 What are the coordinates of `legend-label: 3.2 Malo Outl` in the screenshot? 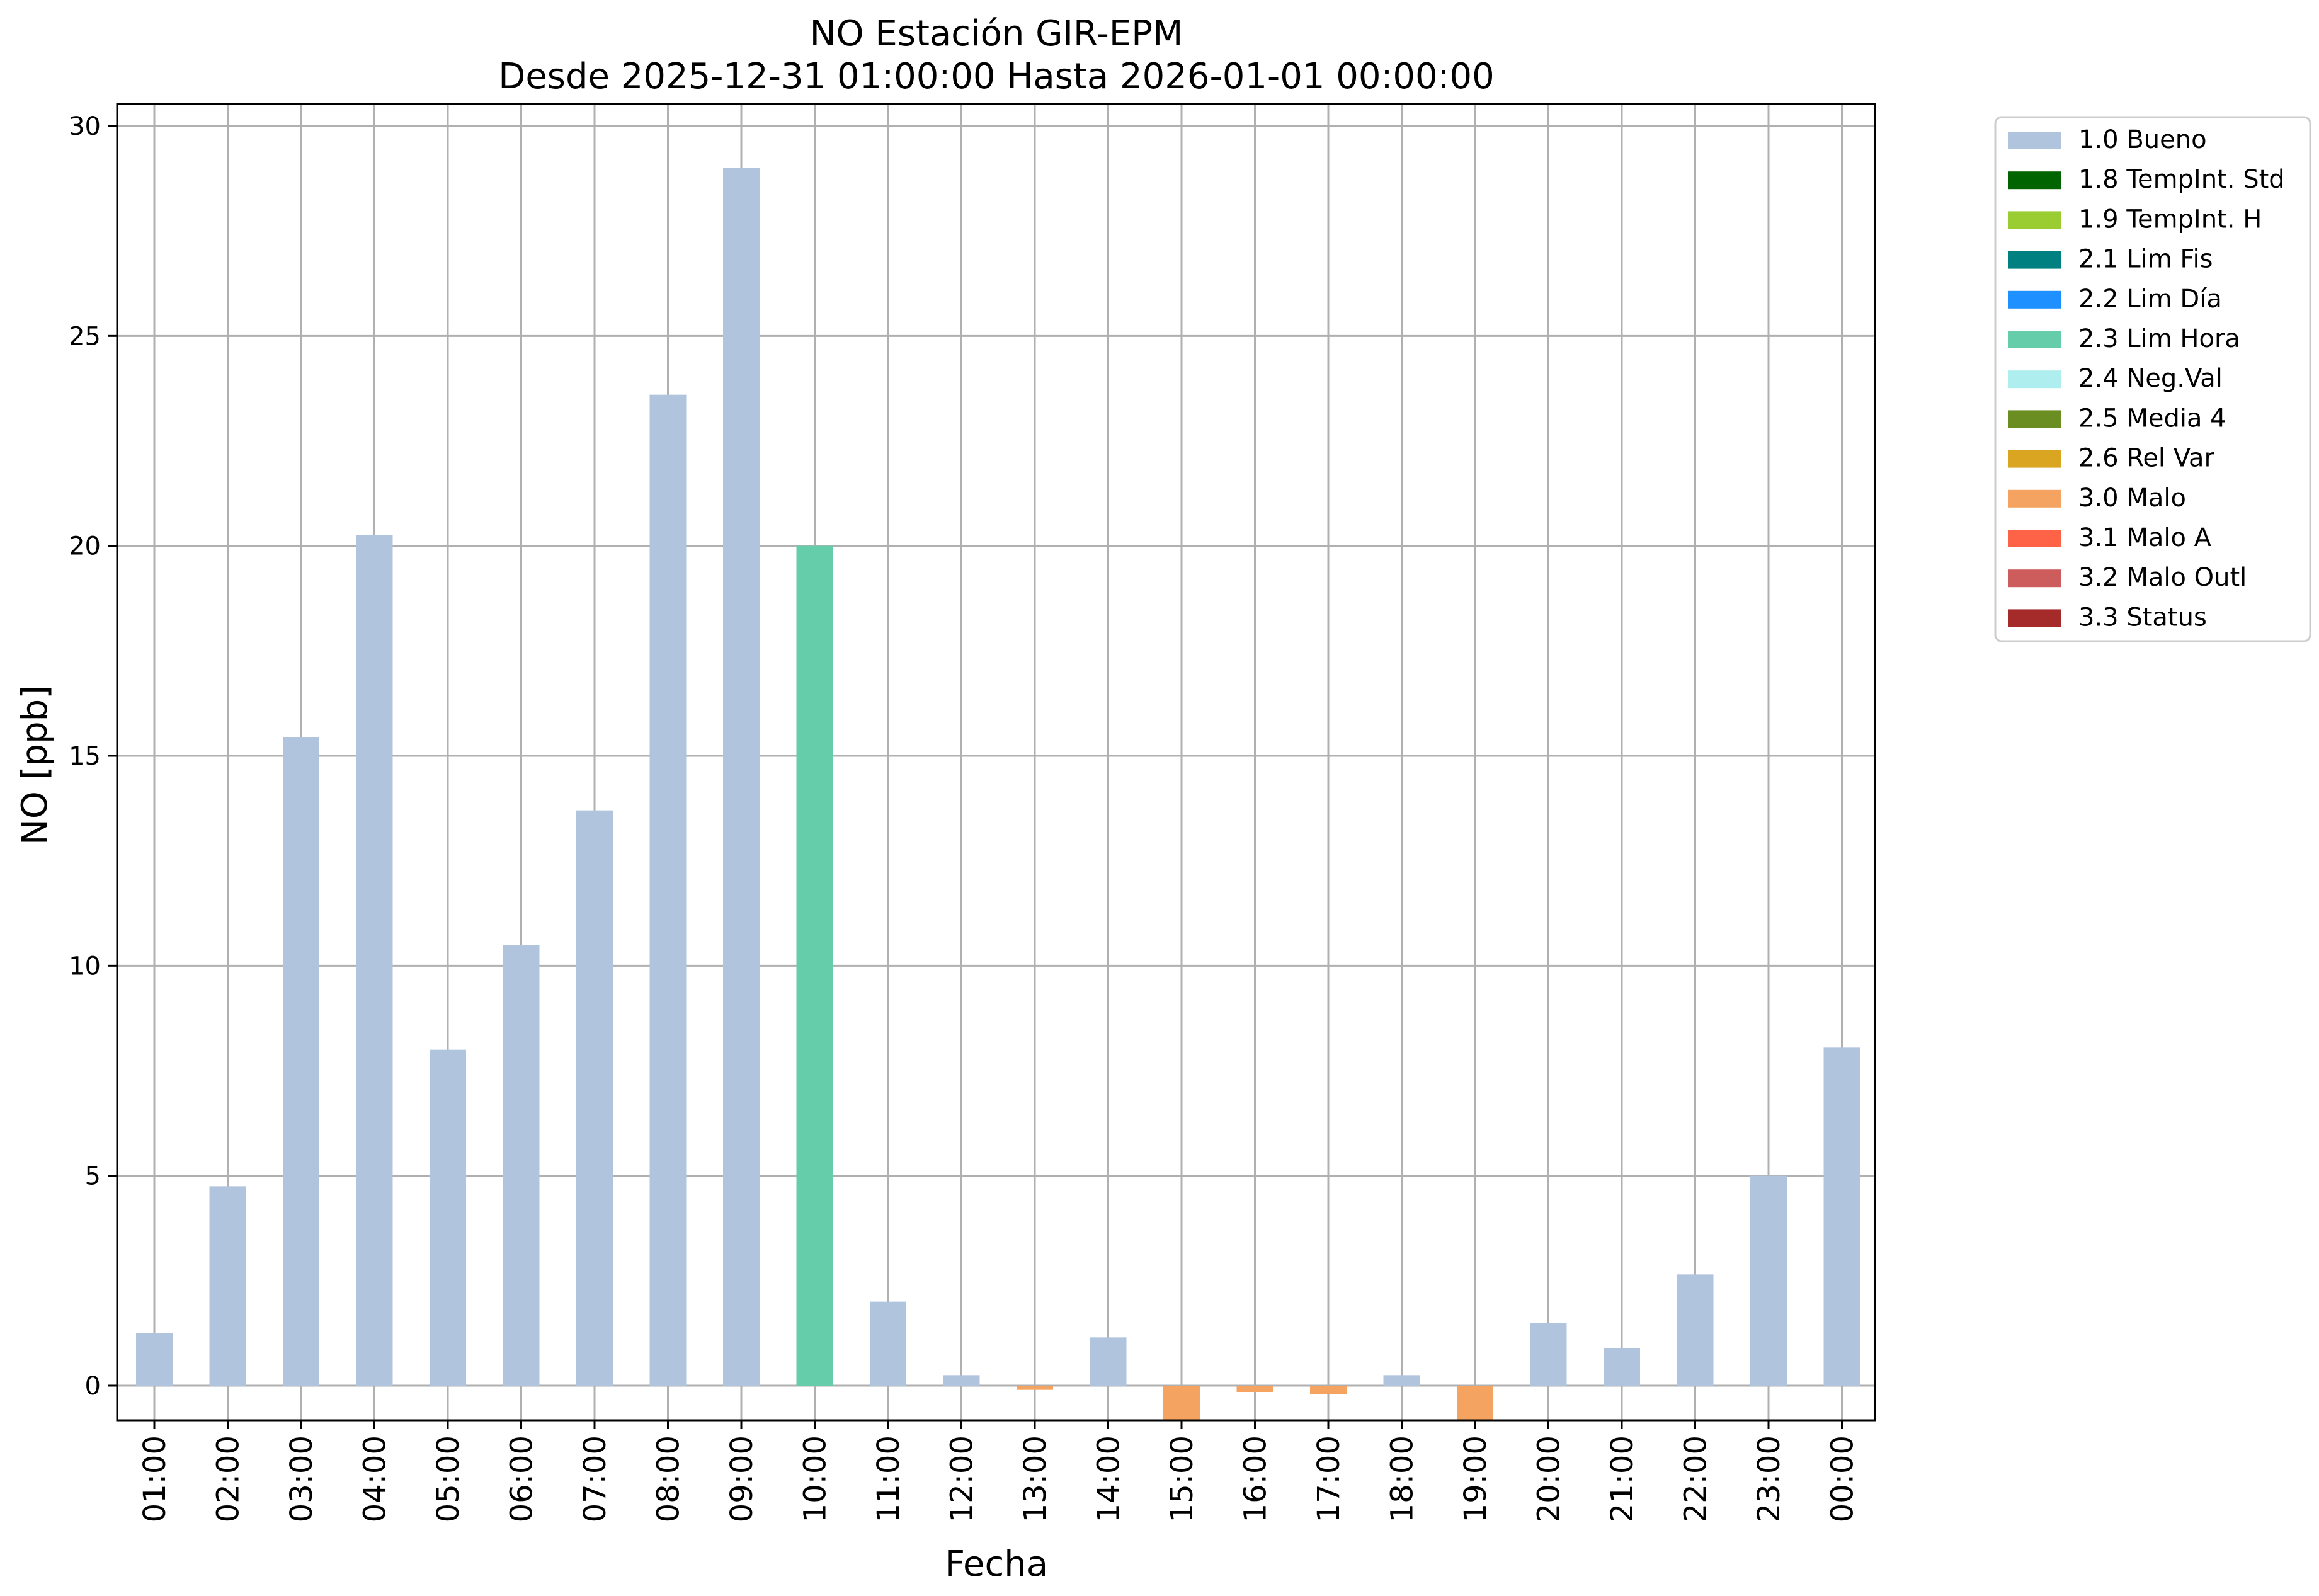 It's located at (2162, 577).